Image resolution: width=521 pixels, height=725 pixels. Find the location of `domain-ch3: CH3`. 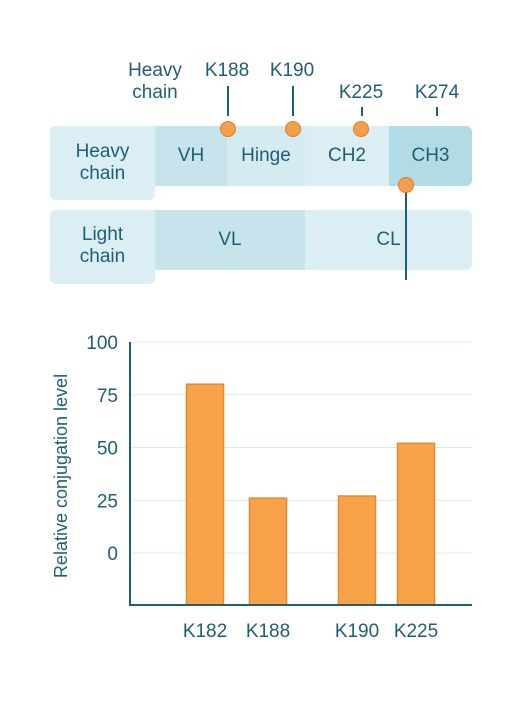

domain-ch3: CH3 is located at coordinates (430, 156).